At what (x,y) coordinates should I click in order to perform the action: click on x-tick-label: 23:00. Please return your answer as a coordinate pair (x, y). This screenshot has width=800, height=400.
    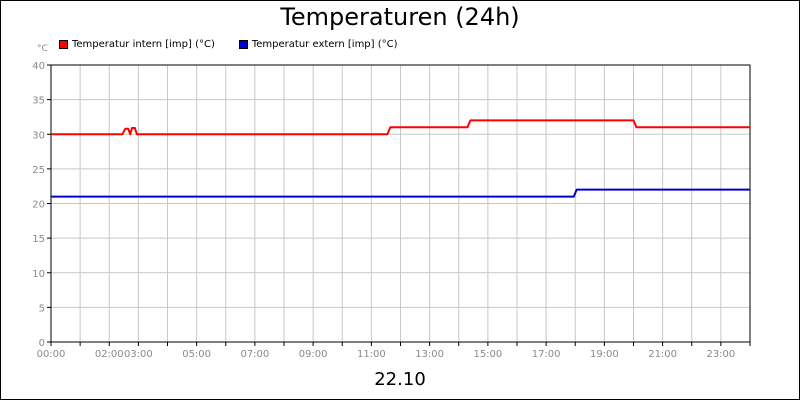
    Looking at the image, I should click on (720, 354).